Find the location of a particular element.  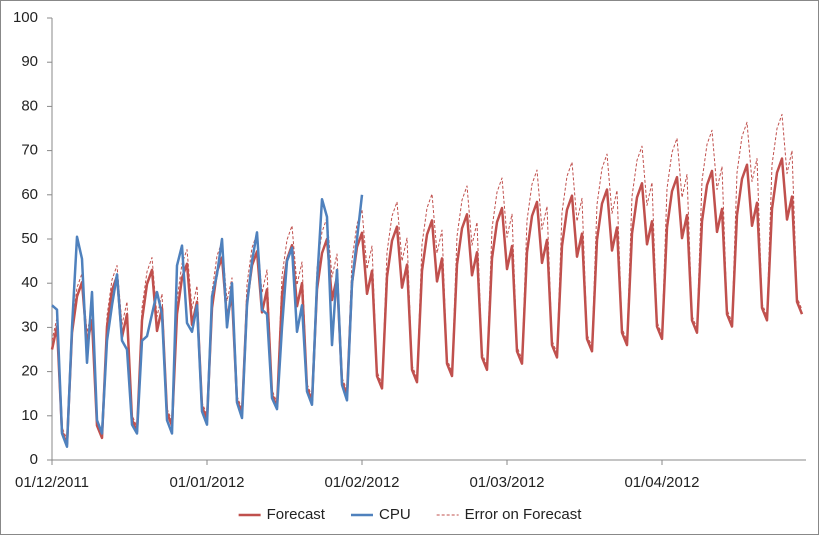

y-tick-label: 50 is located at coordinates (29, 238).